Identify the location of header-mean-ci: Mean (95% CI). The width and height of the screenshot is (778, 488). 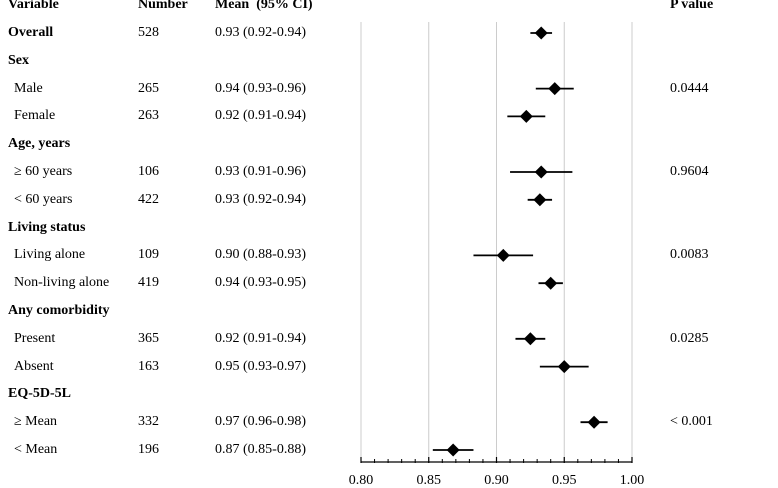
(264, 6).